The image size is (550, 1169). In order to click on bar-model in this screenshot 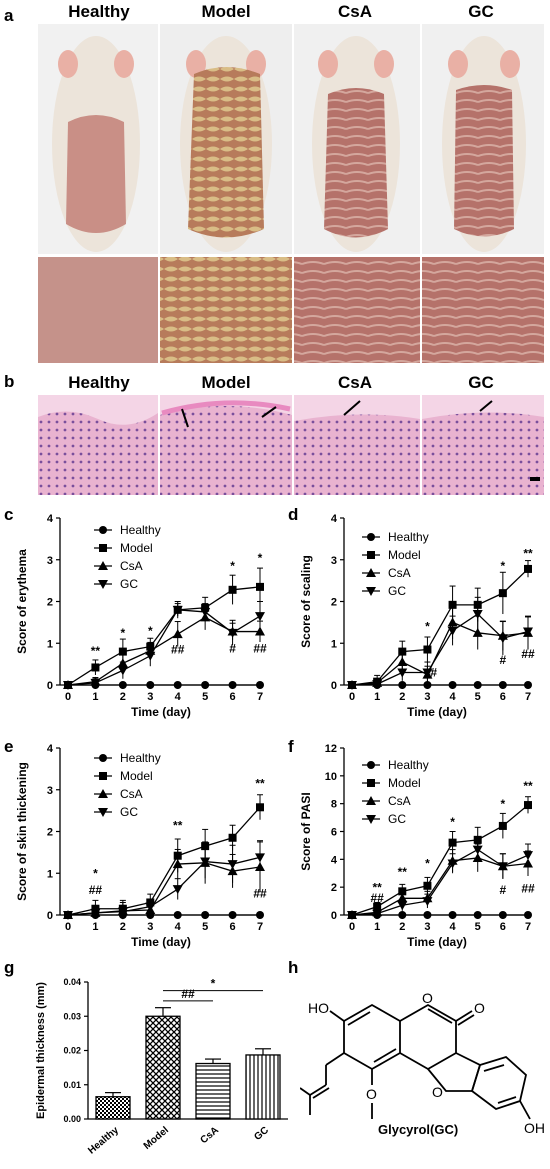, I will do `click(163, 1067)`.